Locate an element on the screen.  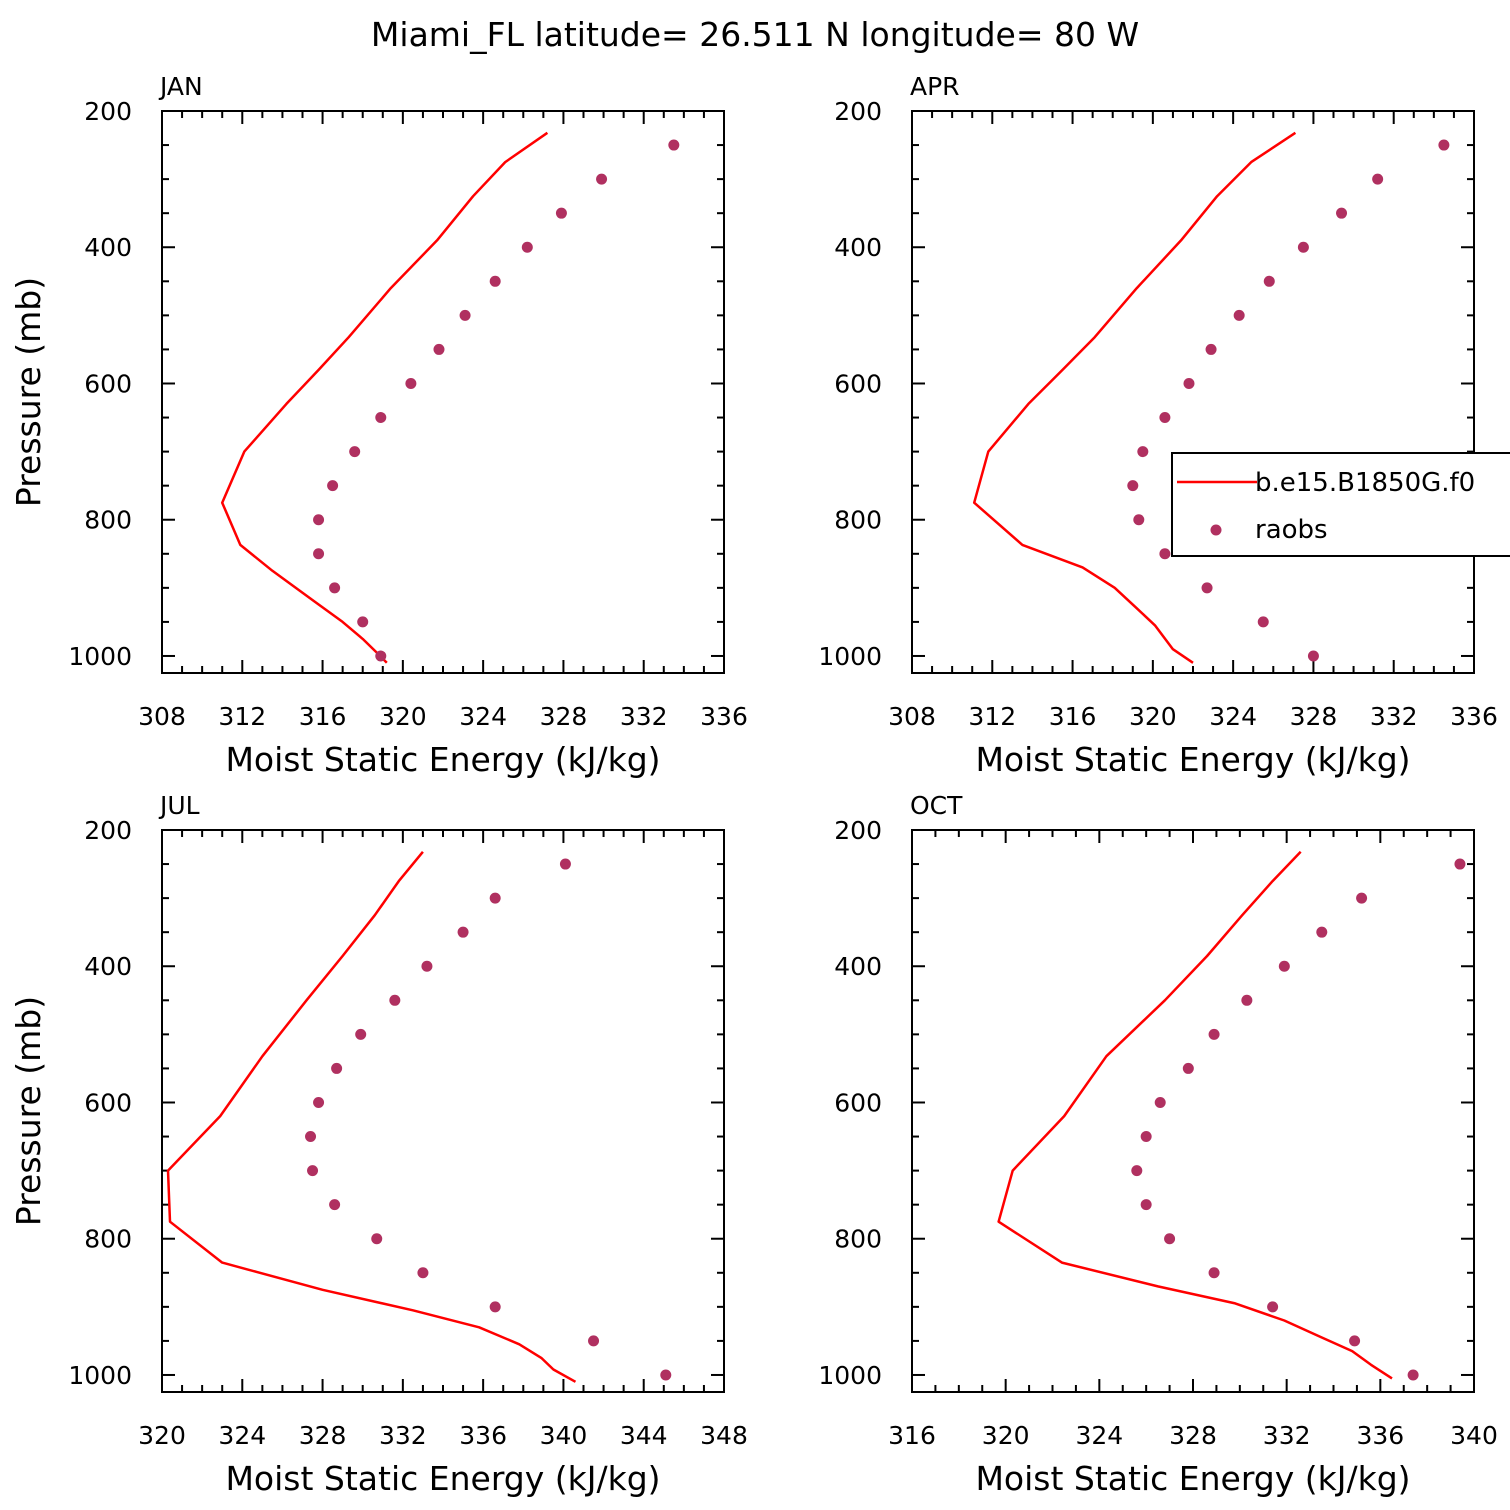
panel-label: APR is located at coordinates (935, 86).